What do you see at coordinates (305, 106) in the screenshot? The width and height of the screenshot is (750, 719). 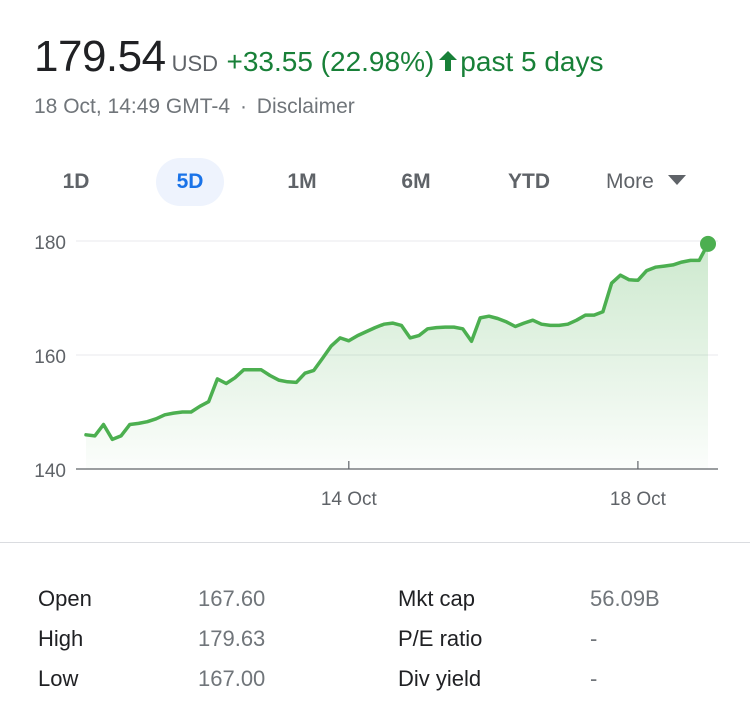 I see `disclaimer-link: Disclaimer` at bounding box center [305, 106].